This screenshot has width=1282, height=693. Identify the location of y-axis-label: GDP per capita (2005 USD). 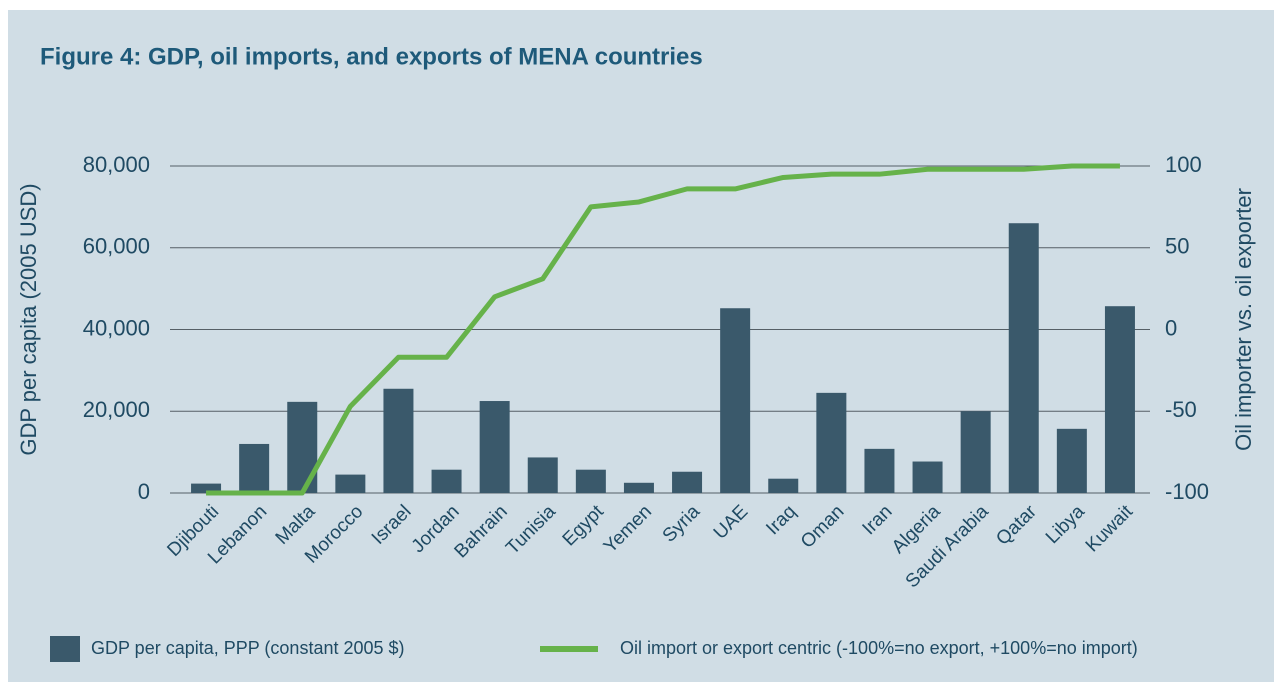
(28, 319).